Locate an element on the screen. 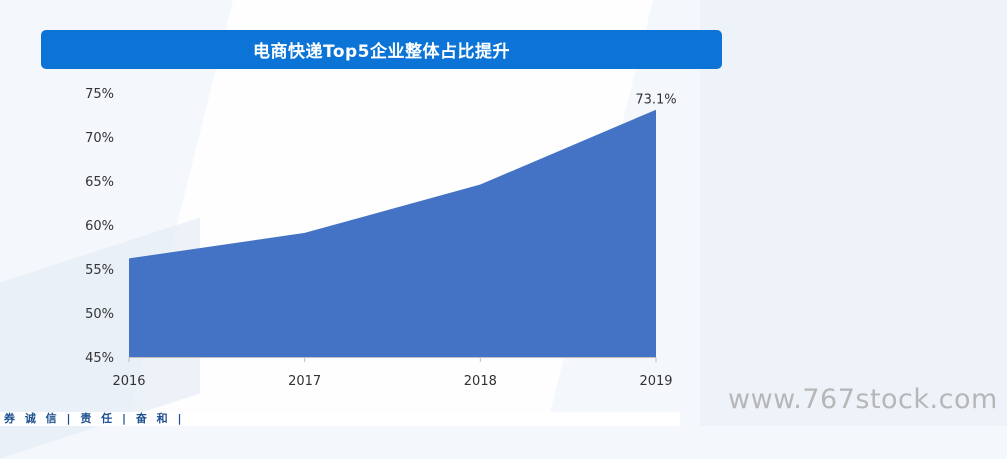 The width and height of the screenshot is (1007, 459). y-tick-label: 65% is located at coordinates (99, 182).